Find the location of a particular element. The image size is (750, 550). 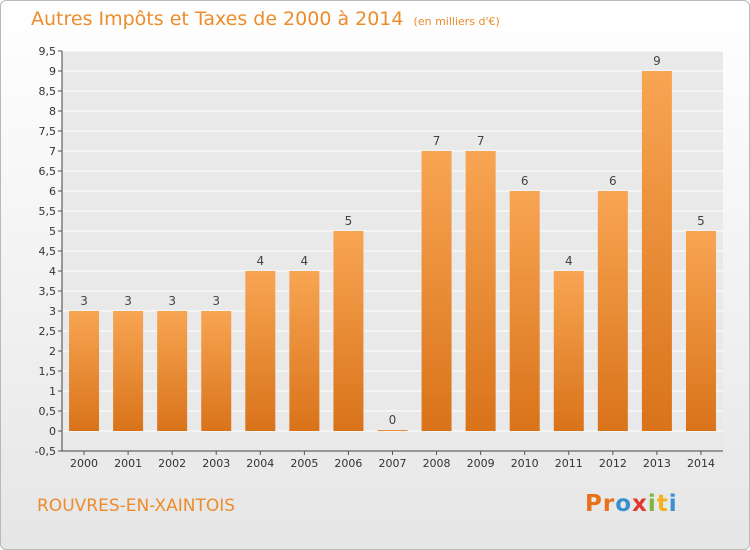

y-tick-label: 8,5 is located at coordinates (48, 91).